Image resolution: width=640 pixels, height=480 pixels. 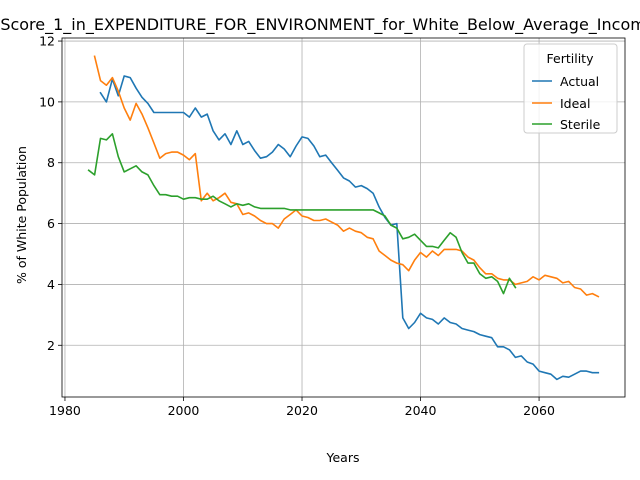 I want to click on y-tick-label: 2, so click(x=51, y=345).